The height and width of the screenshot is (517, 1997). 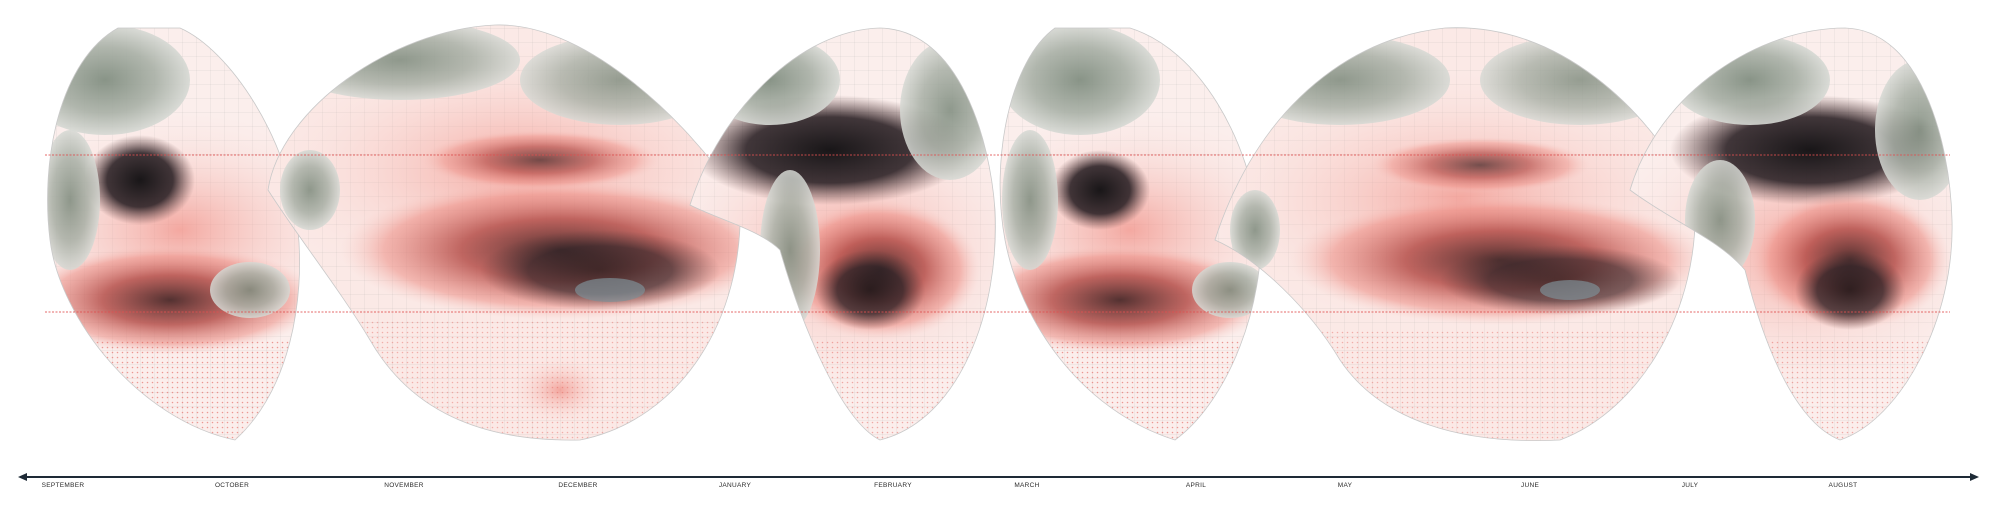 I want to click on timeline-axis, so click(x=998, y=477).